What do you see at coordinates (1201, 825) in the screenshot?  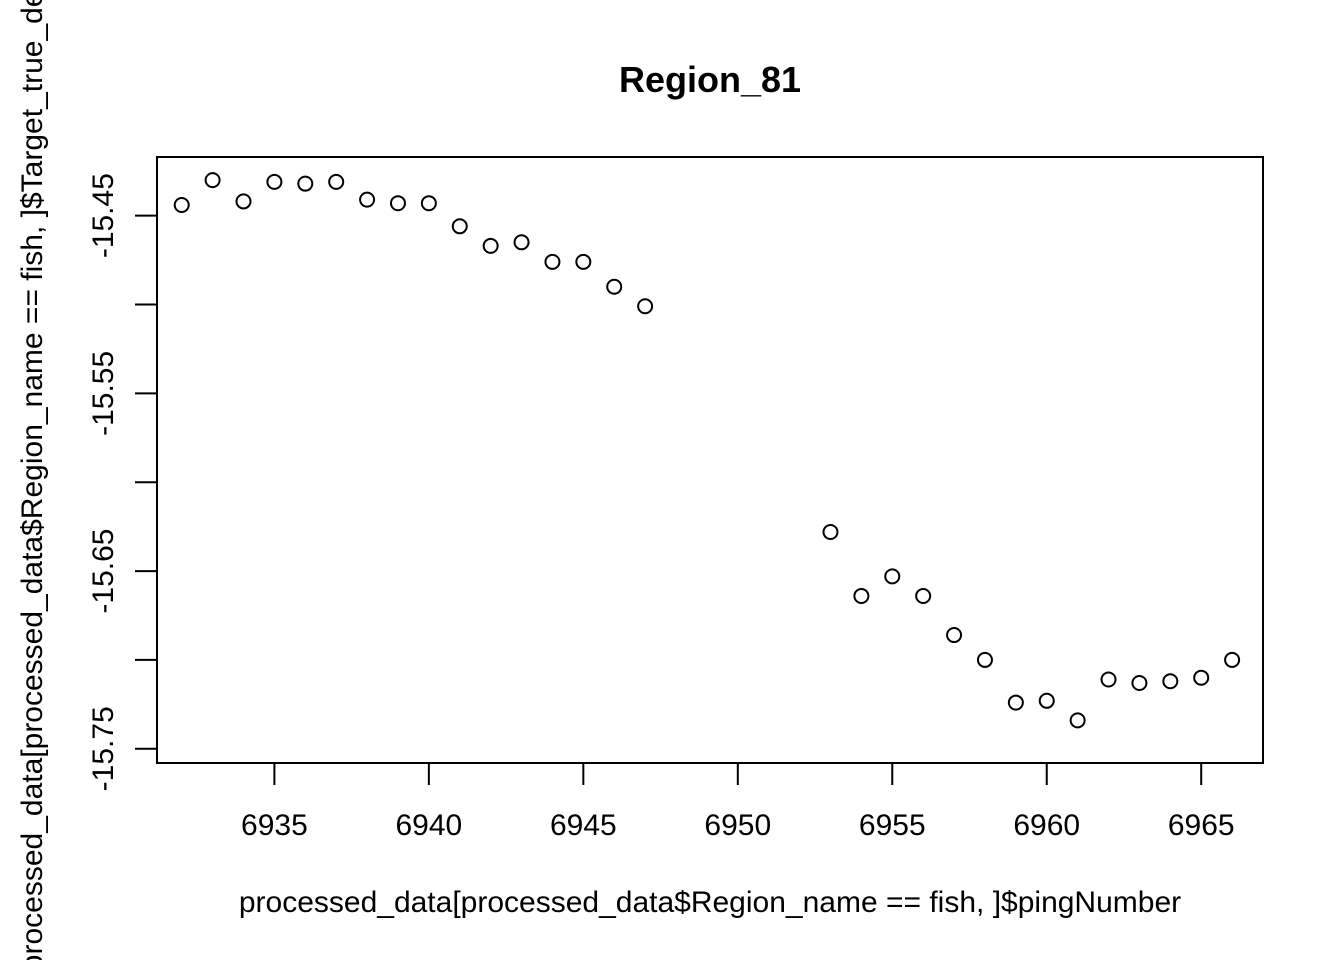 I see `x-tick-label: 6965` at bounding box center [1201, 825].